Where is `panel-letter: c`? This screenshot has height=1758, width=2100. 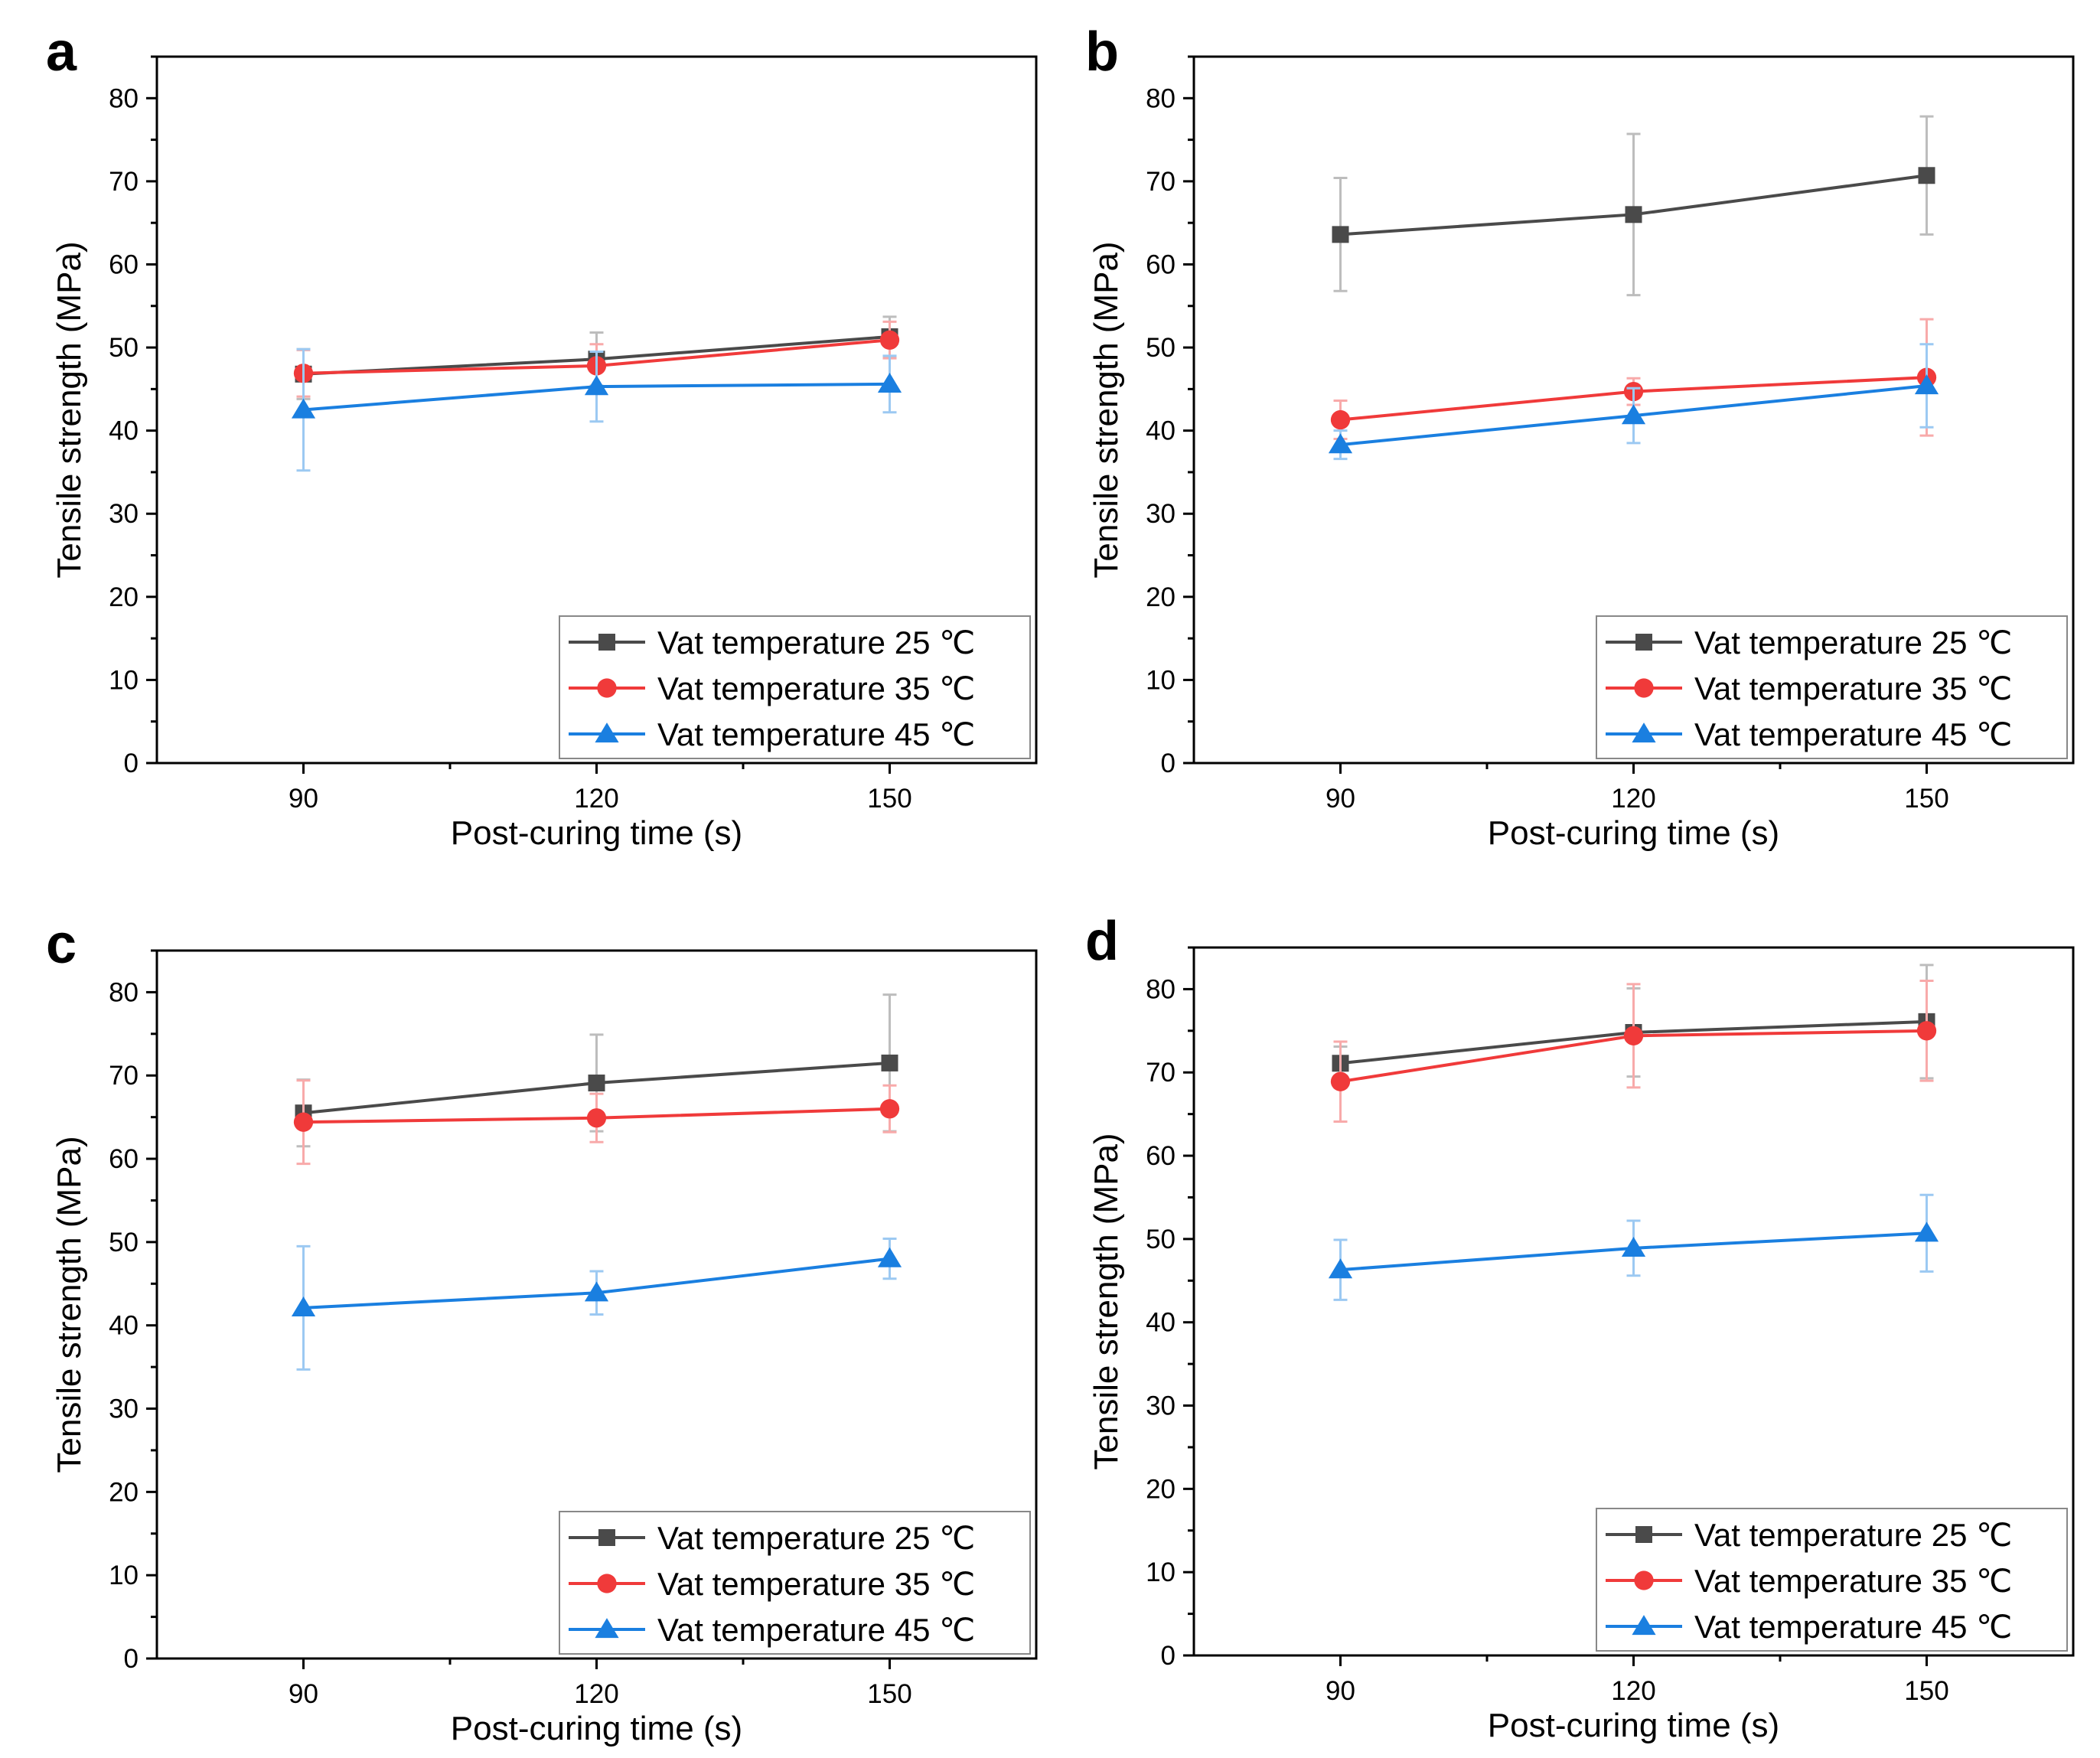
panel-letter: c is located at coordinates (61, 944).